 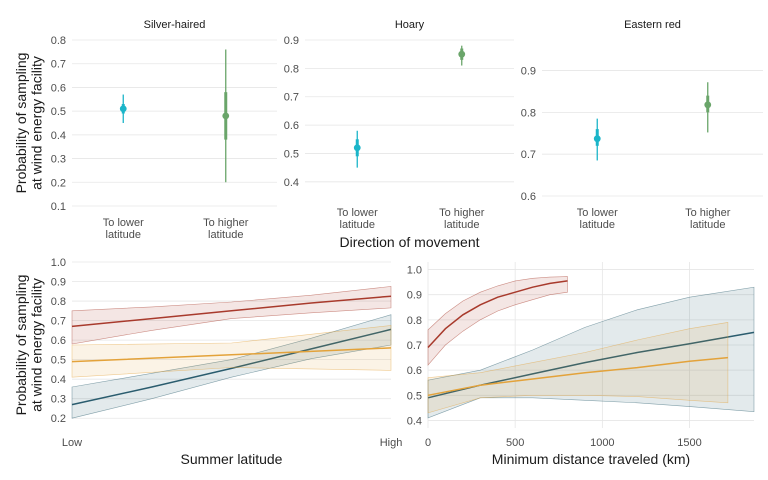 I want to click on panel-title: Hoary, so click(x=410, y=25).